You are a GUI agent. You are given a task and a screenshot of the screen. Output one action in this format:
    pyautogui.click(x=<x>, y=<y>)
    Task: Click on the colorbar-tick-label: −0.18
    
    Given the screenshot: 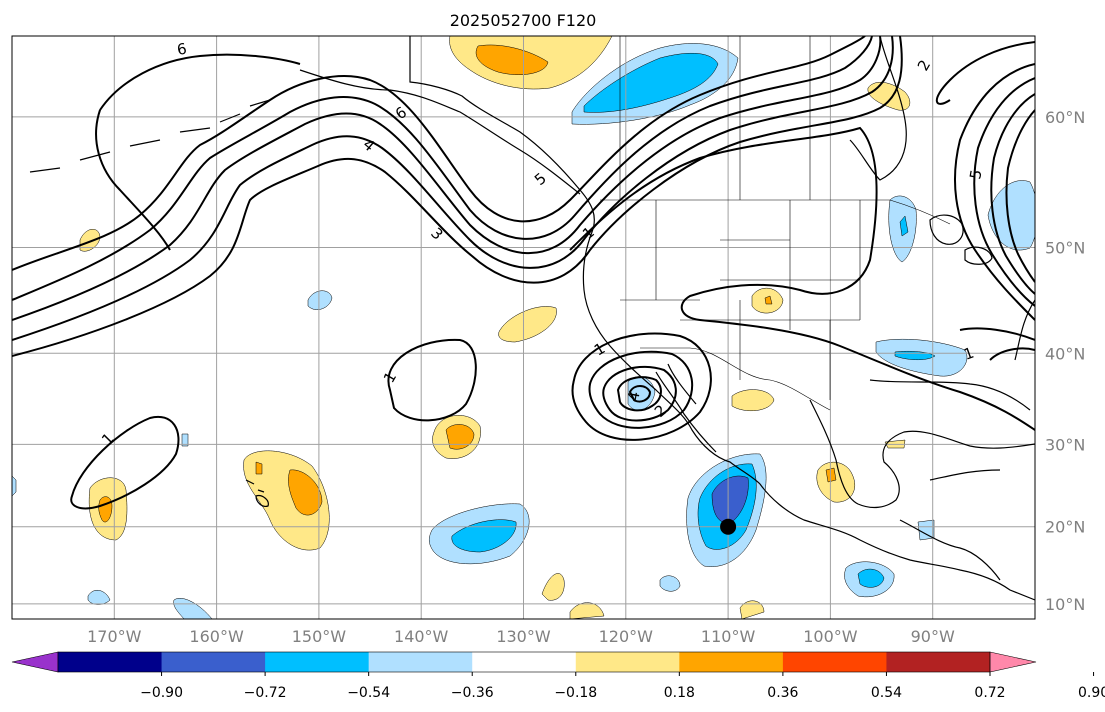 What is the action you would take?
    pyautogui.click(x=575, y=693)
    